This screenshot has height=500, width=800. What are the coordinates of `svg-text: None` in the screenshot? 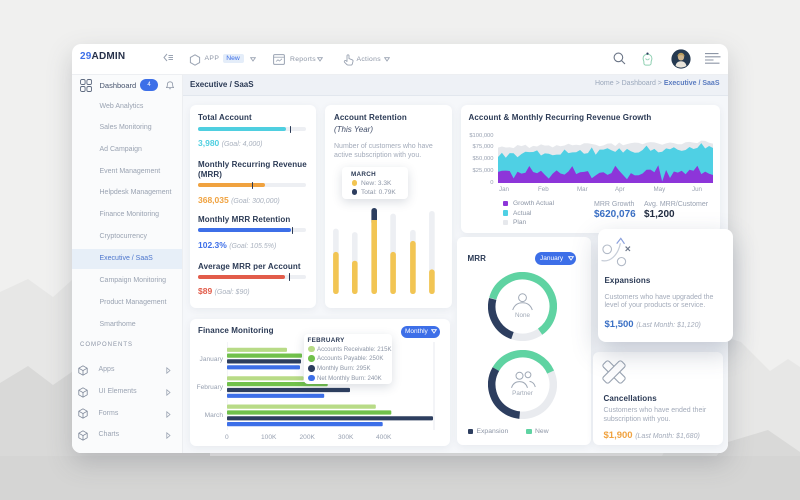 It's located at (523, 315).